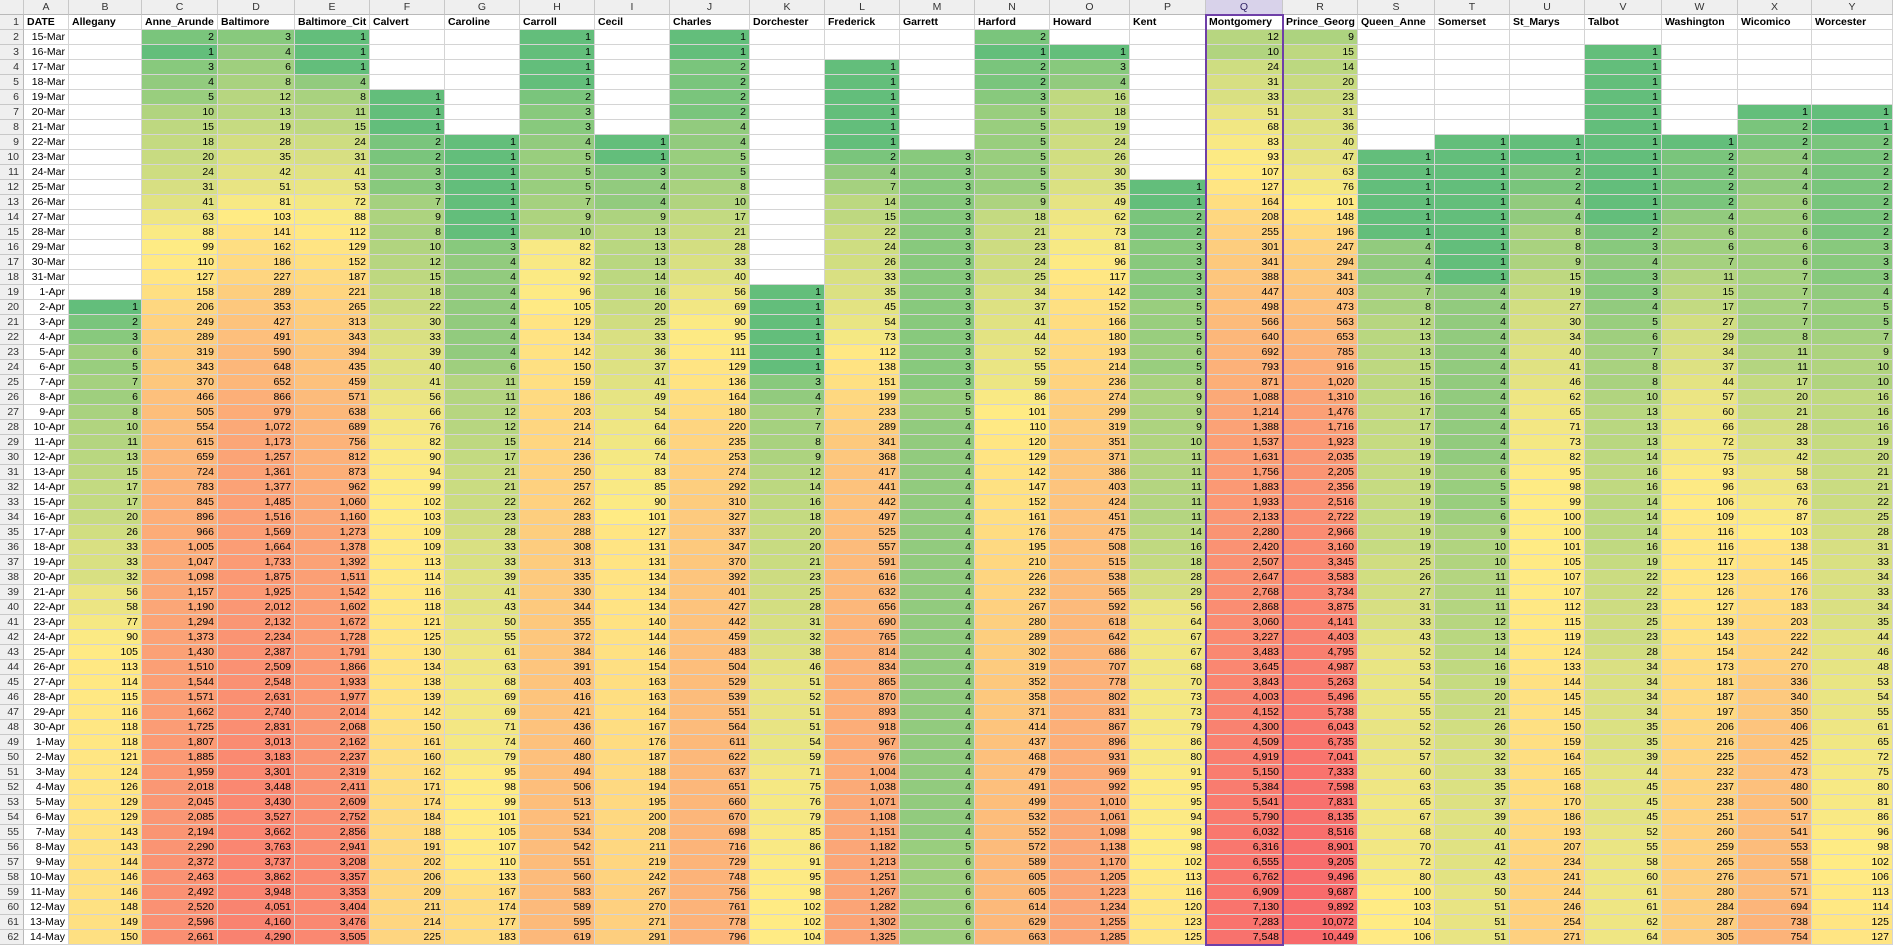 Image resolution: width=1893 pixels, height=946 pixels. Describe the element at coordinates (1320, 412) in the screenshot. I see `data-cell: 1,476` at that location.